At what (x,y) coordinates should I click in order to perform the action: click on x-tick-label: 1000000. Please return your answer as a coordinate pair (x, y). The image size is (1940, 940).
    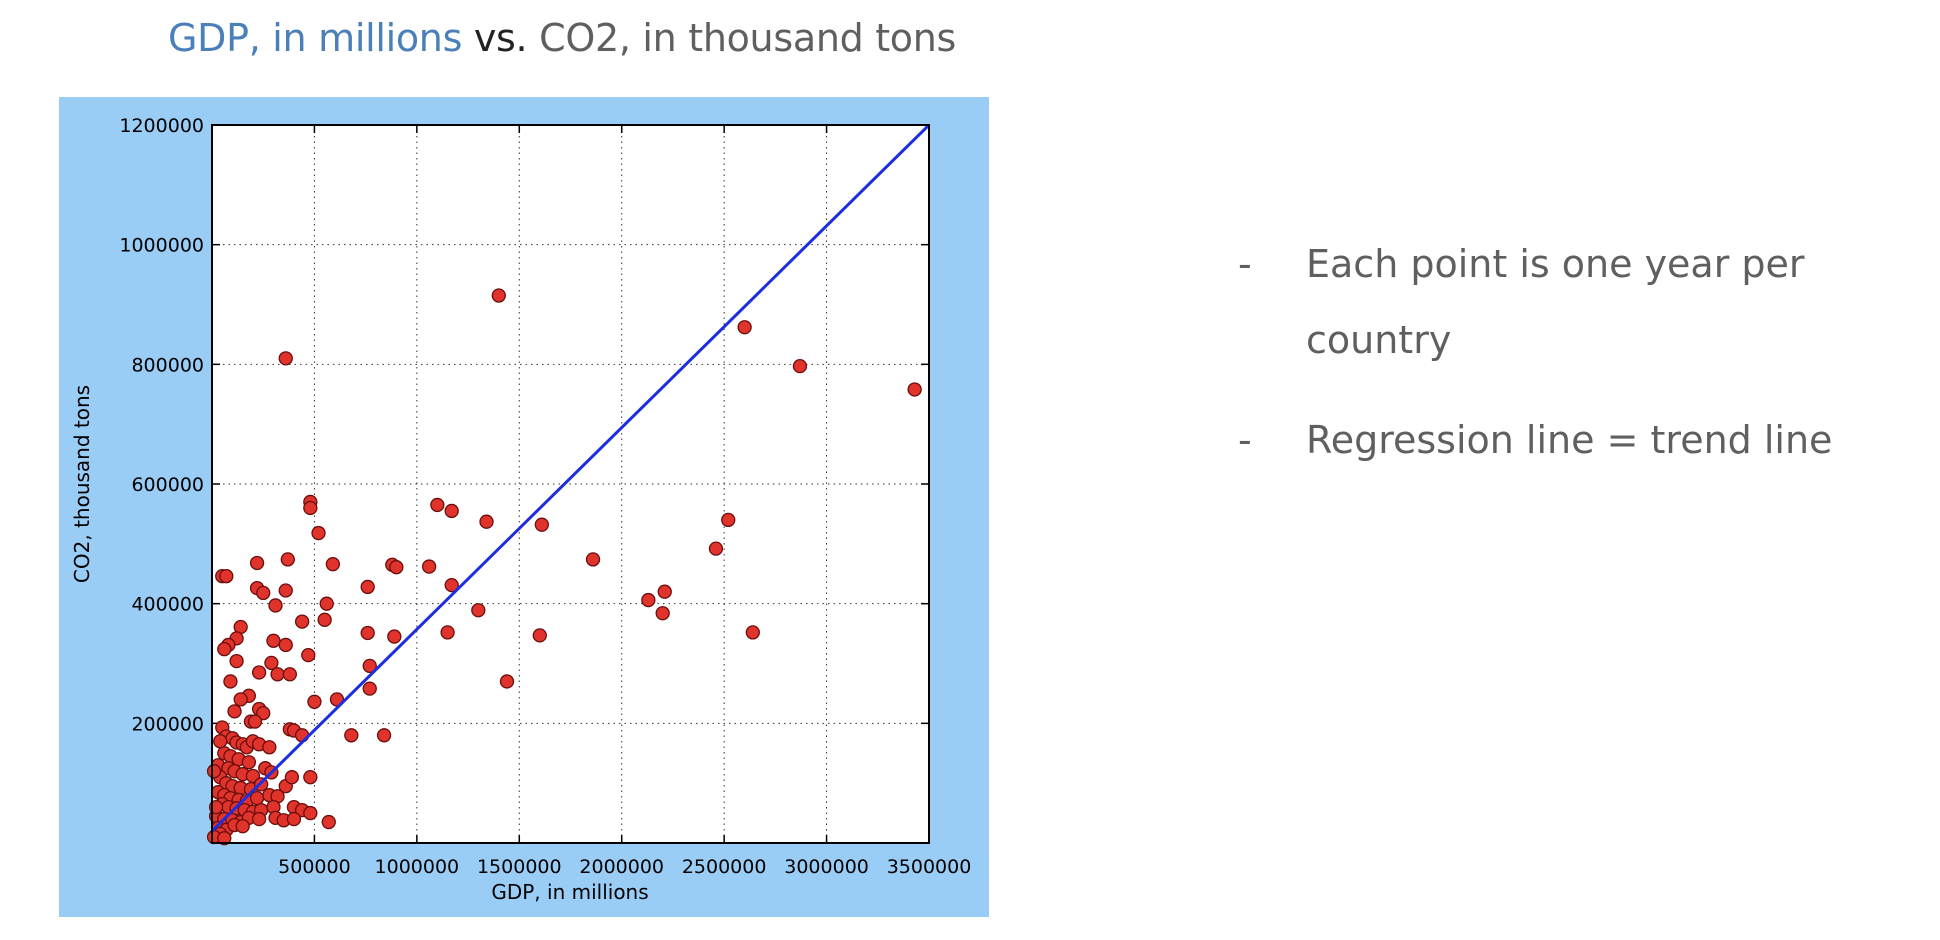
    Looking at the image, I should click on (417, 867).